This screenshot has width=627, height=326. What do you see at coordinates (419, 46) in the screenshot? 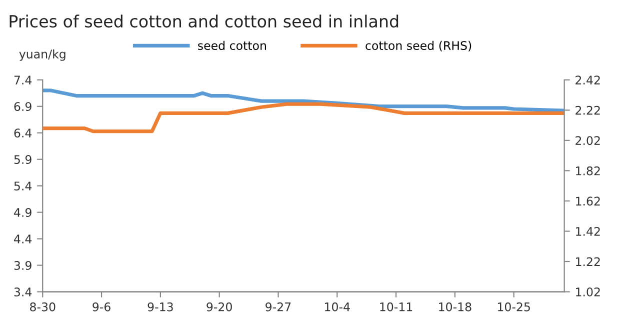
I see `legend-label: cotton seed (RHS)` at bounding box center [419, 46].